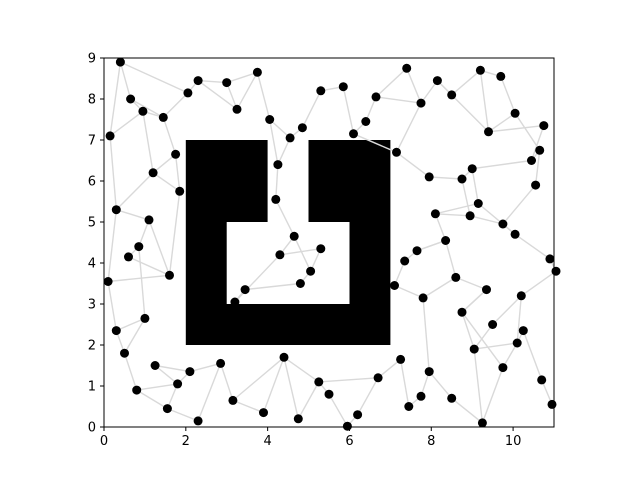 This screenshot has height=480, width=640. Describe the element at coordinates (92, 346) in the screenshot. I see `y-tick-label: 2` at that location.